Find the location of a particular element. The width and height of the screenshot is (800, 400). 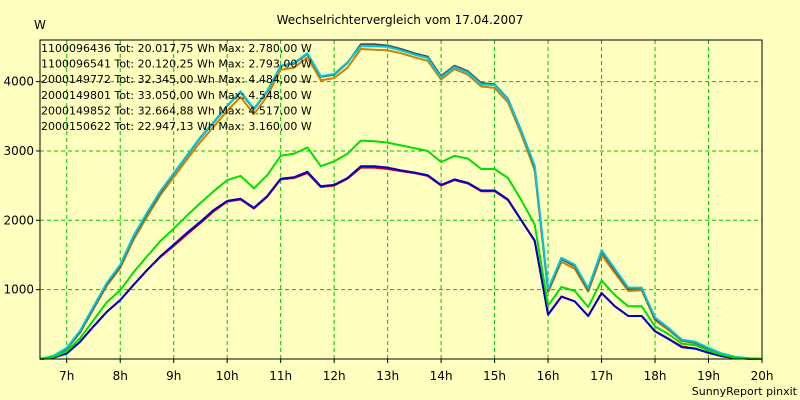

x-tick-label: 8h is located at coordinates (120, 376).